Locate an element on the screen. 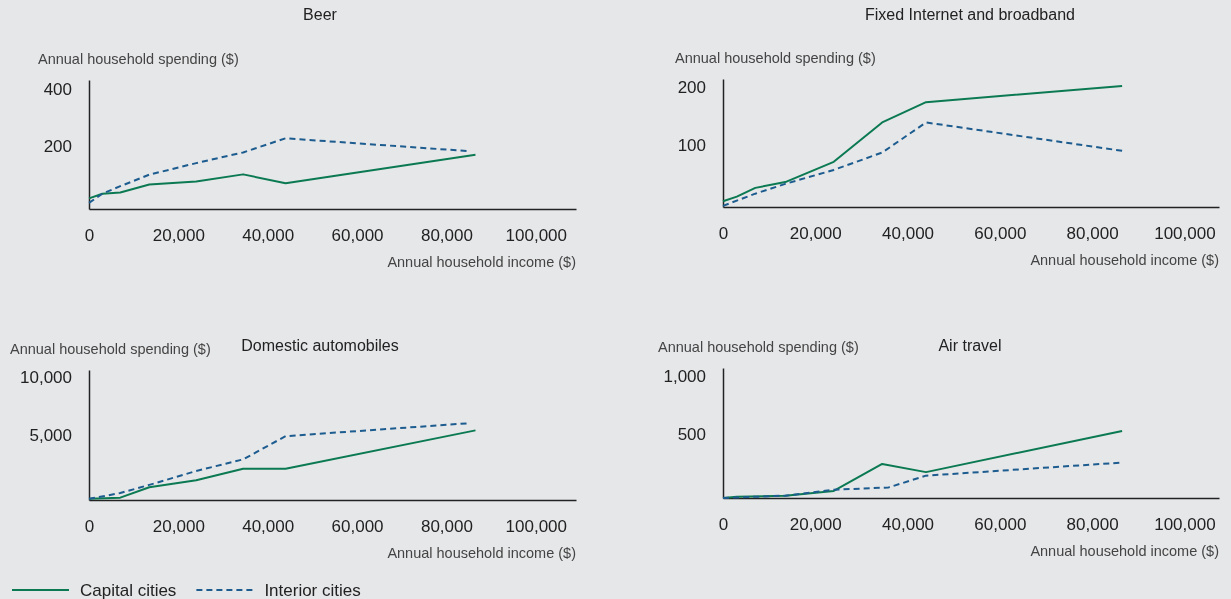  legend-label: Interior cities is located at coordinates (312, 590).